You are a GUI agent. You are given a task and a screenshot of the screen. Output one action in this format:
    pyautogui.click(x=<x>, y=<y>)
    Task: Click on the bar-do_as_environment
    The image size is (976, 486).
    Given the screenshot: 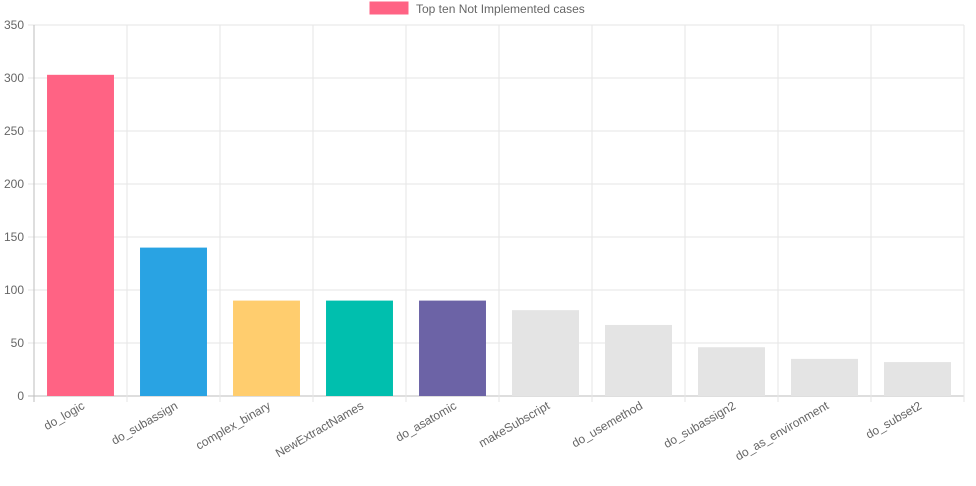 What is the action you would take?
    pyautogui.click(x=824, y=377)
    